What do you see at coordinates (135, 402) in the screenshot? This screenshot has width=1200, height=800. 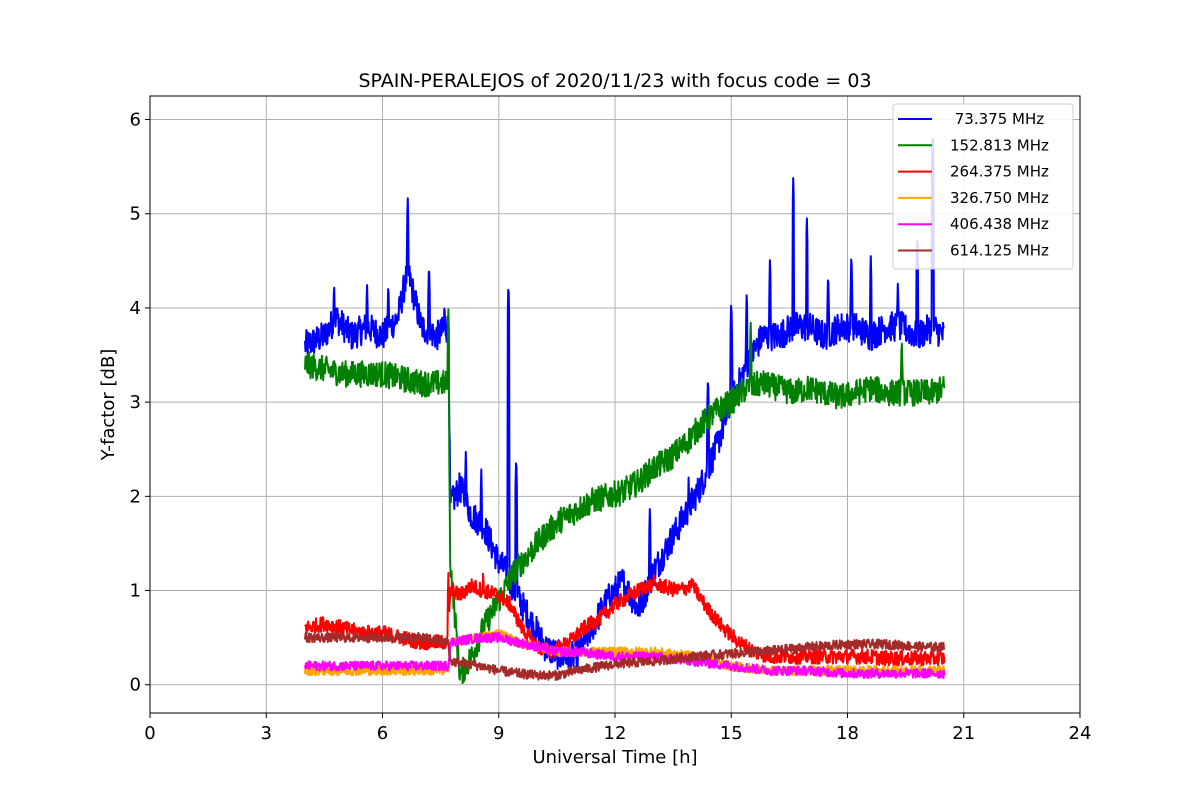 I see `y-tick-label: 3` at bounding box center [135, 402].